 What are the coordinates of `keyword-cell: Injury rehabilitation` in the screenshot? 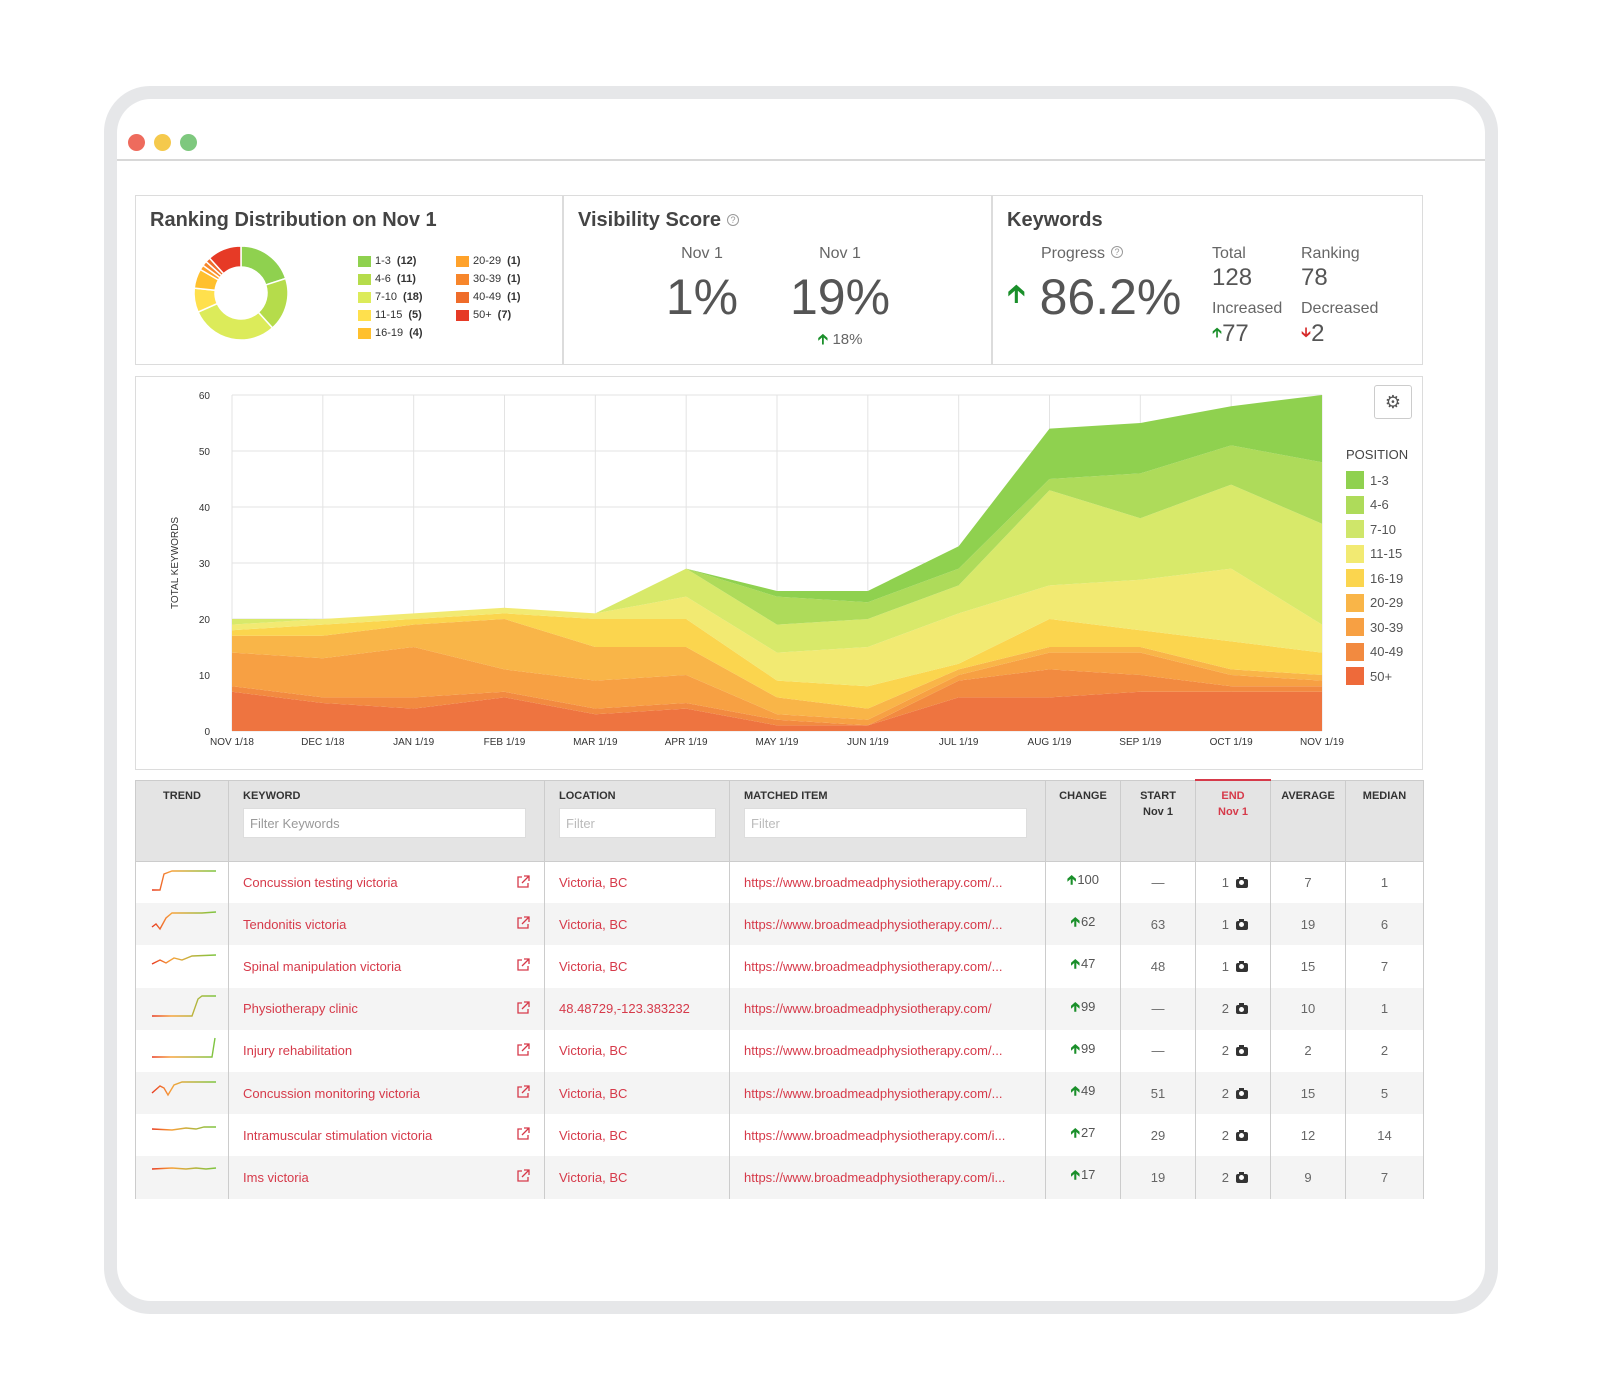 It's located at (386, 1050).